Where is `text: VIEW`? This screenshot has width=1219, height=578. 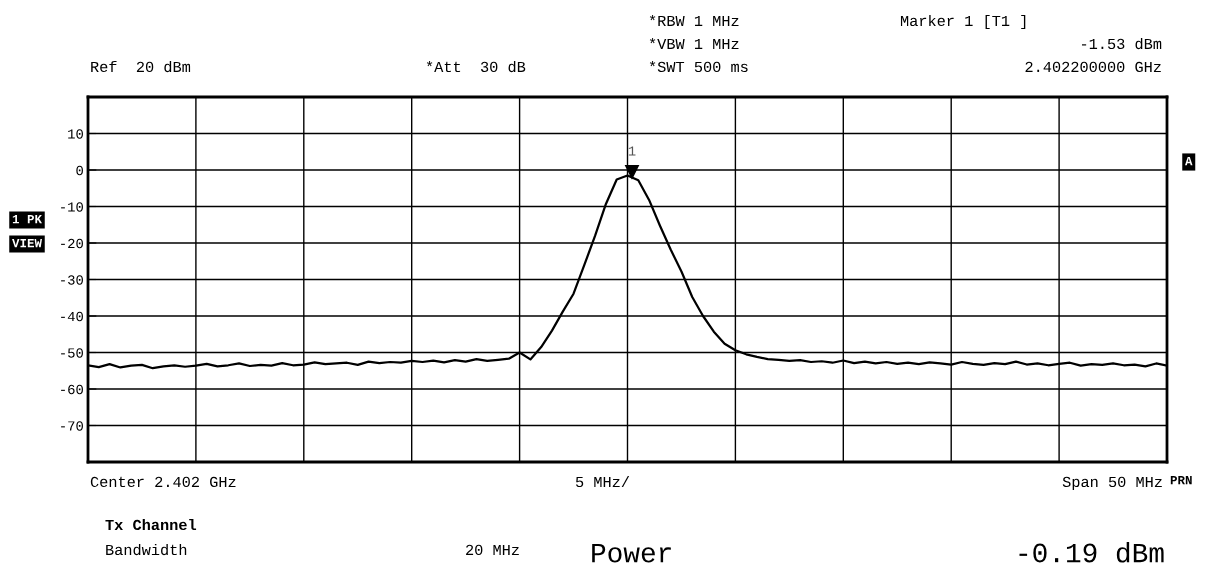 text: VIEW is located at coordinates (27, 243).